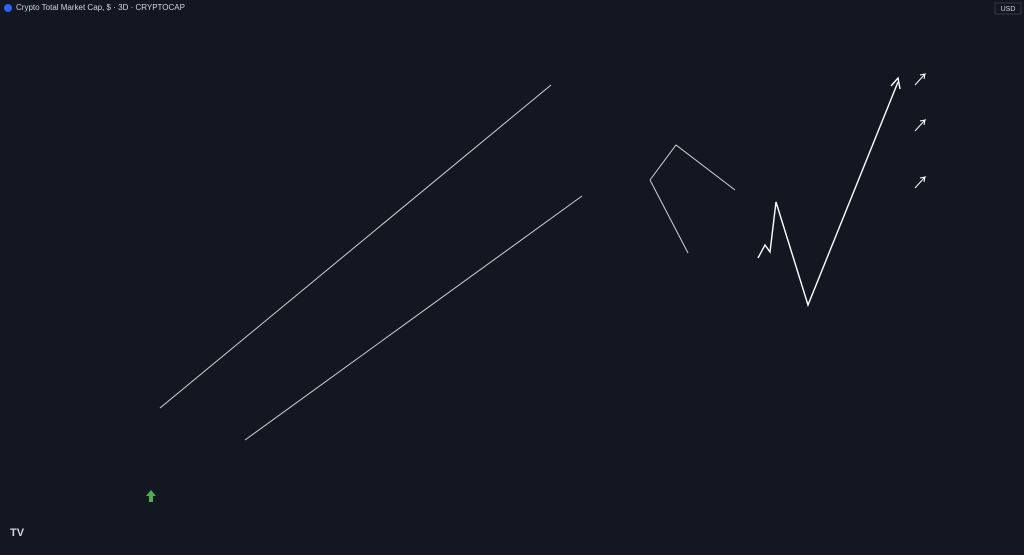 The height and width of the screenshot is (555, 1024). Describe the element at coordinates (17, 533) in the screenshot. I see `logo: TV` at that location.